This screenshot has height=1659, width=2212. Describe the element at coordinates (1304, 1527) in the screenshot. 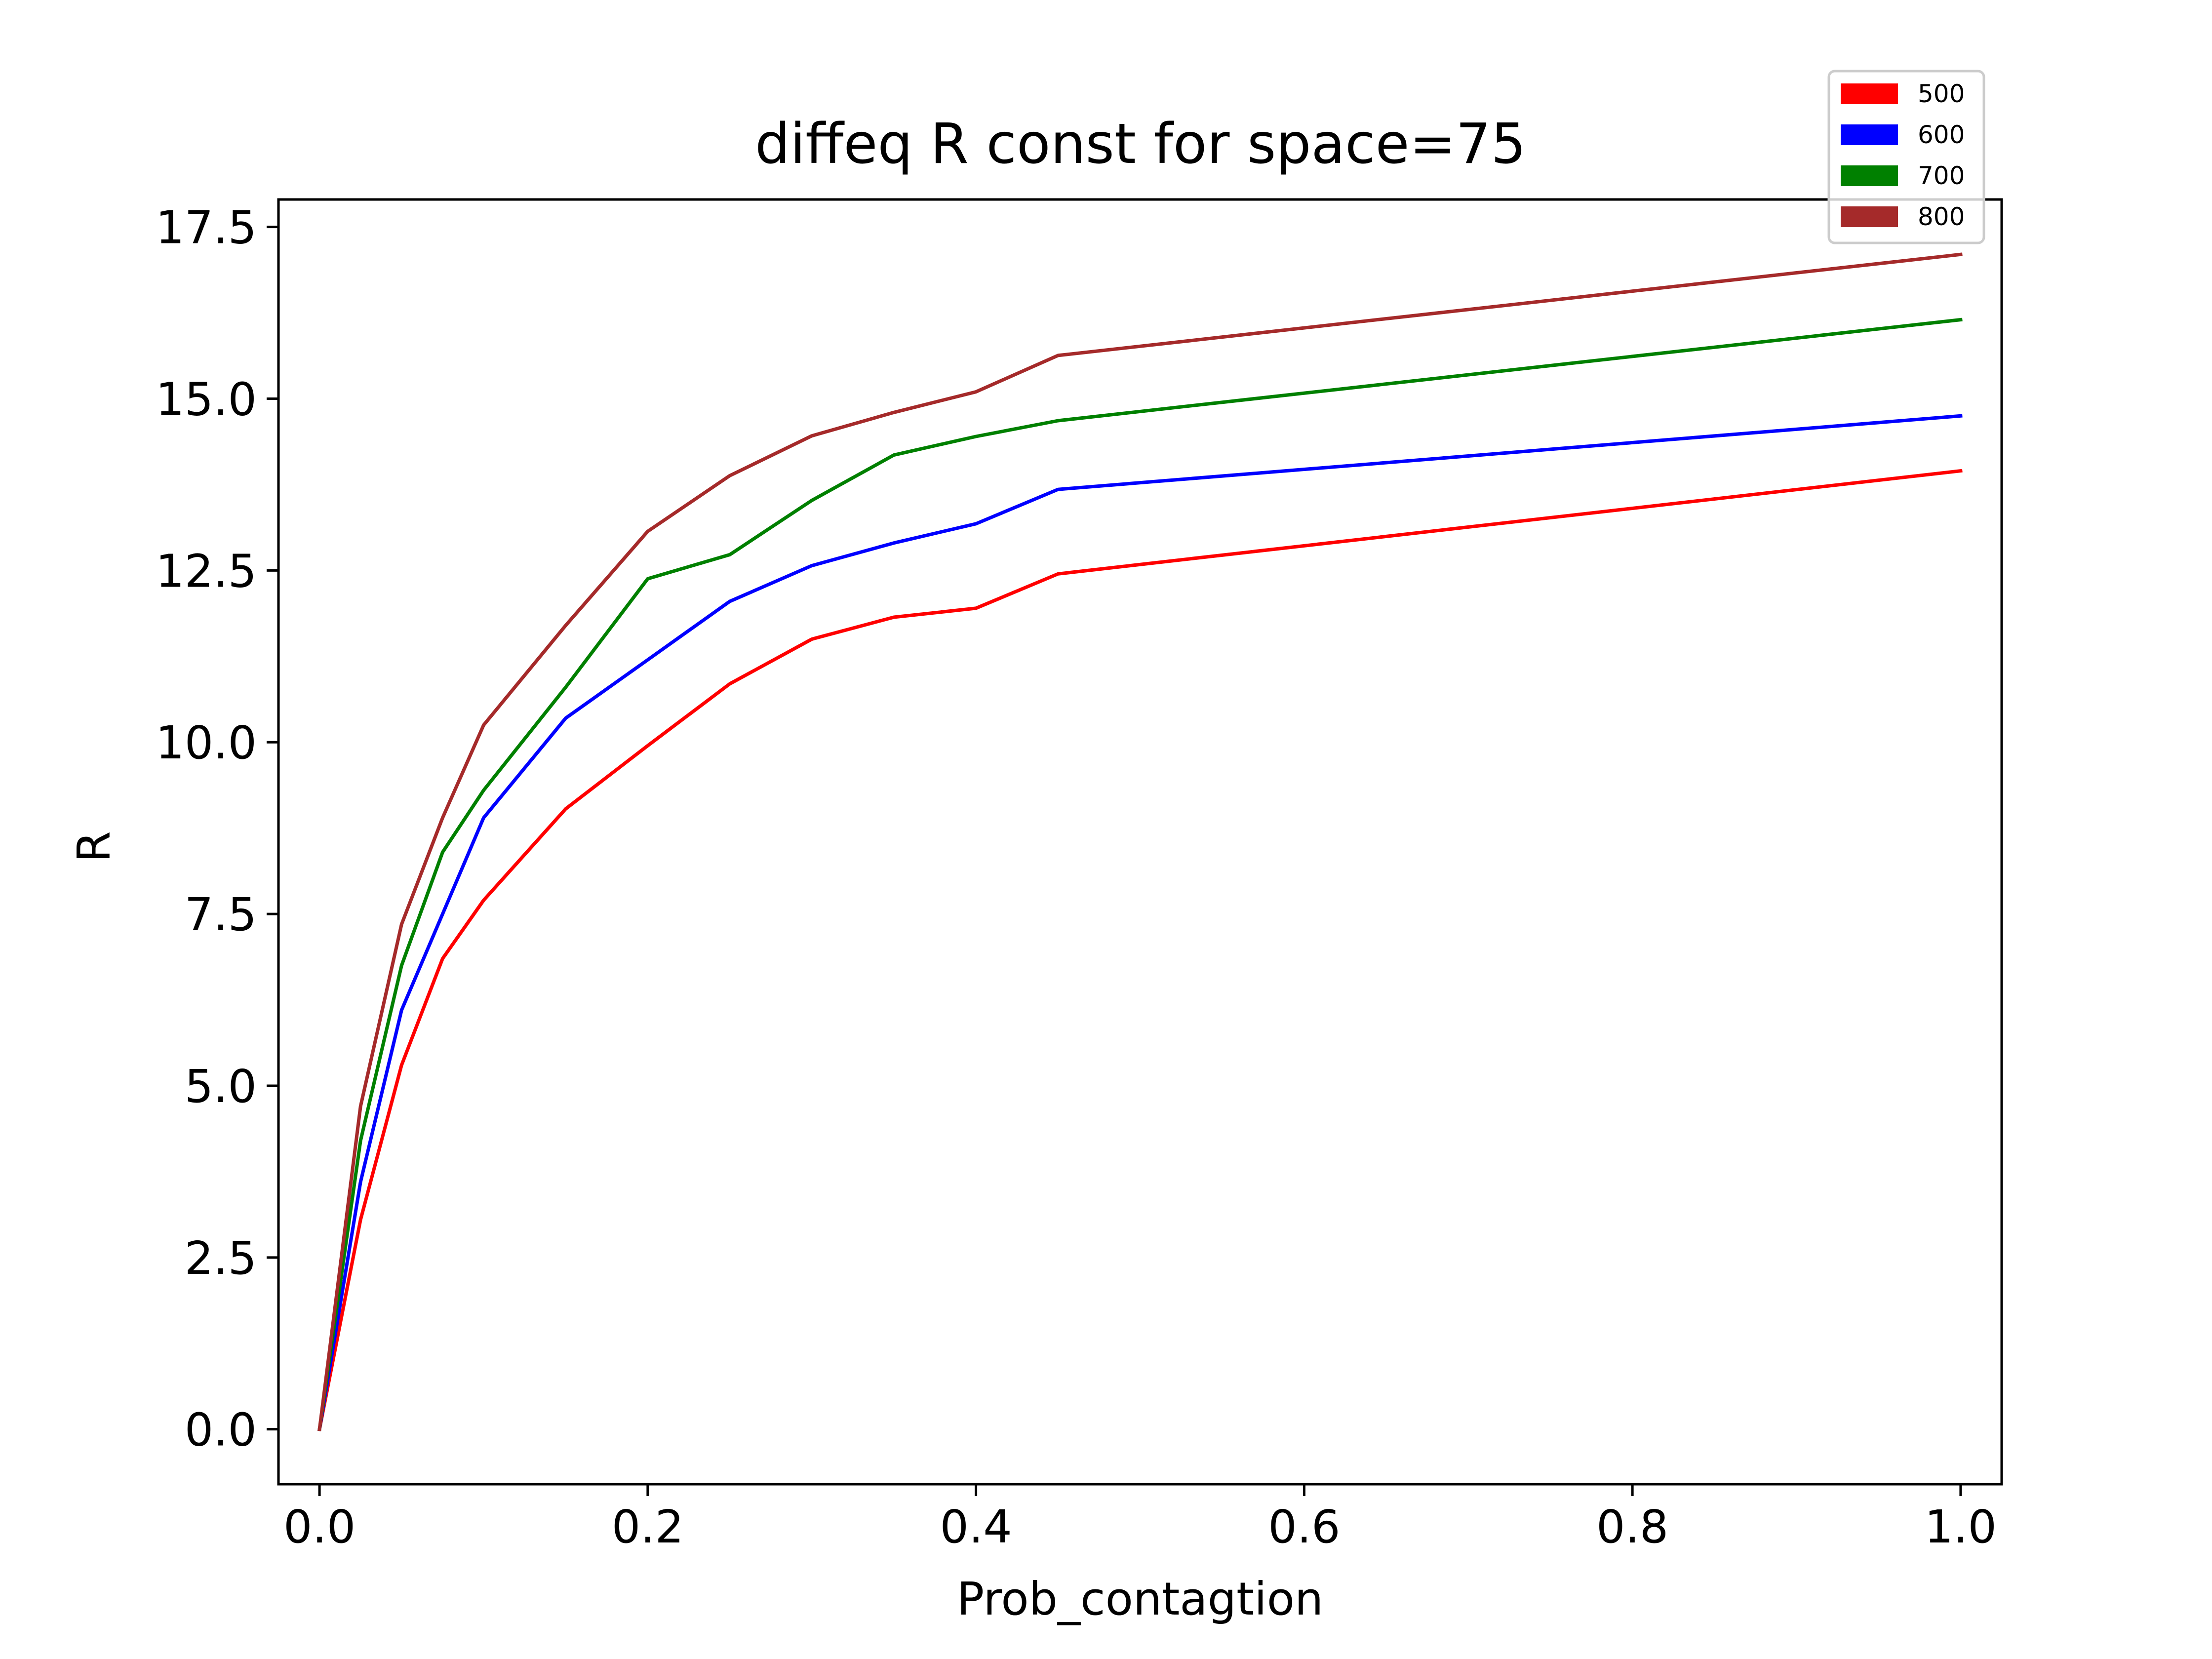

I see `x-tick-label: 0.6` at that location.